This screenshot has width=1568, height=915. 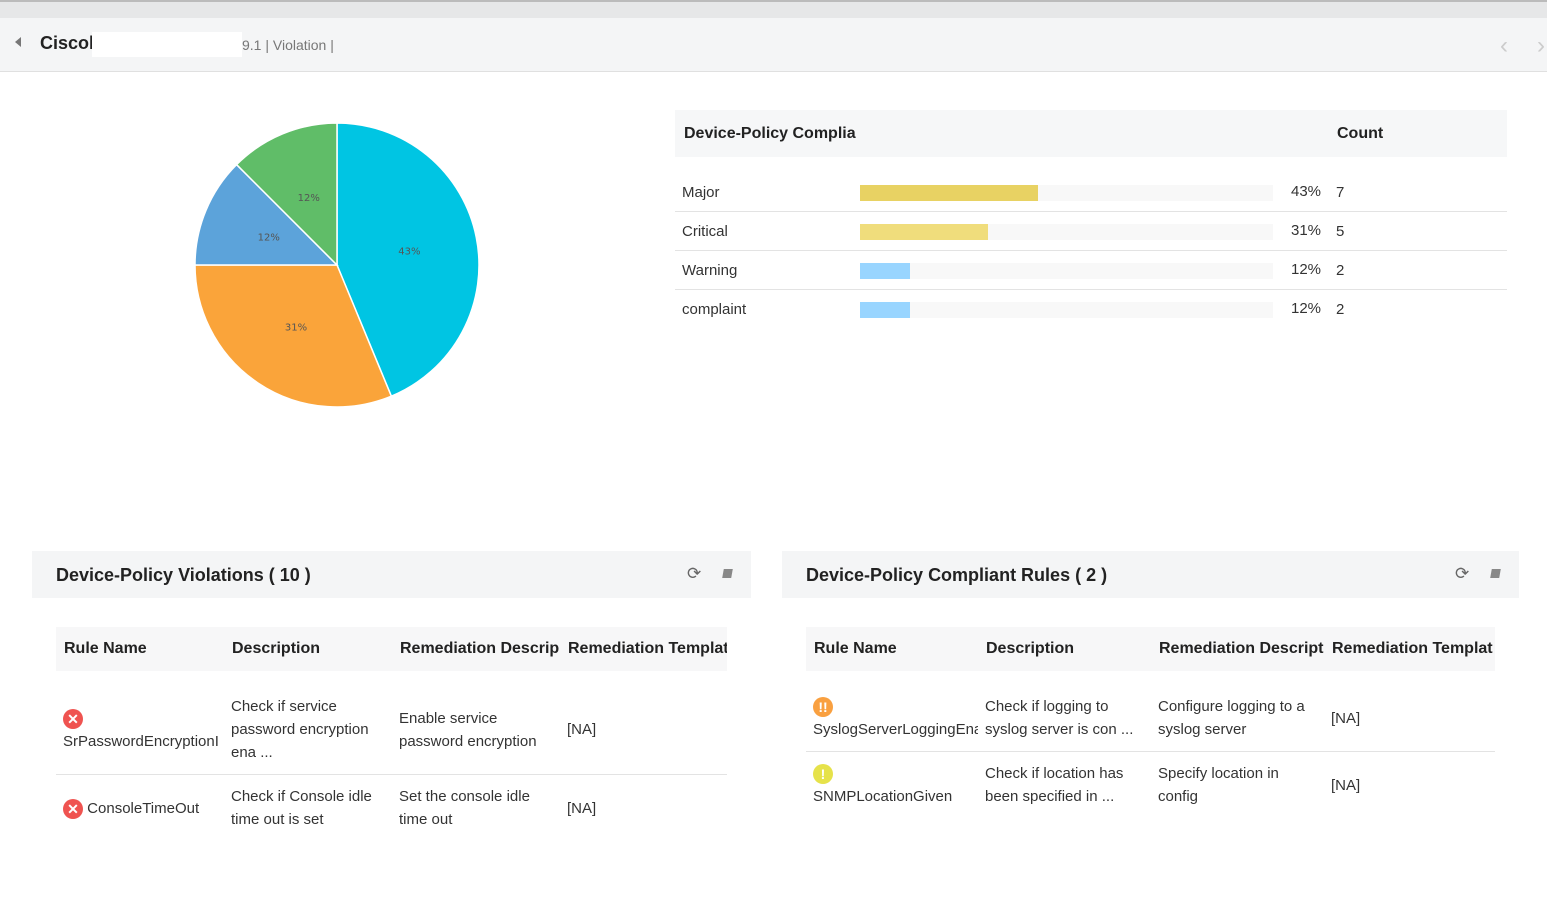 I want to click on rule-name: ConsoleTimeOut, so click(x=143, y=808).